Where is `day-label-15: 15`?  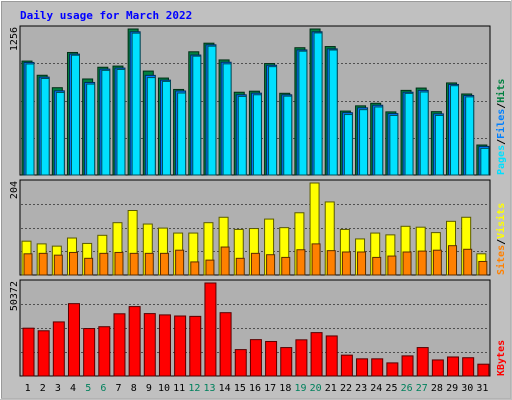 day-label-15: 15 is located at coordinates (240, 388).